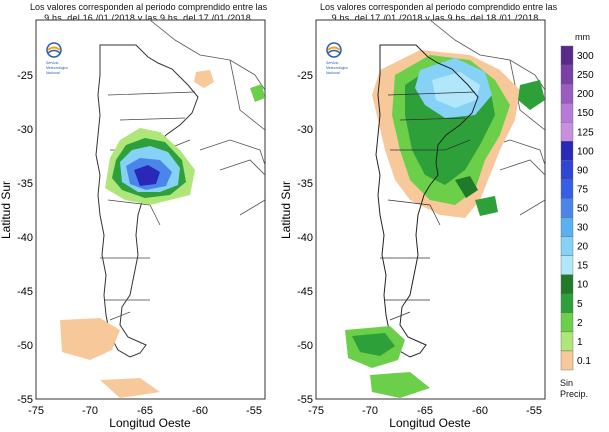 The image size is (609, 432). Describe the element at coordinates (53, 73) in the screenshot. I see `panel-1-logo-line3: Nacional` at that location.